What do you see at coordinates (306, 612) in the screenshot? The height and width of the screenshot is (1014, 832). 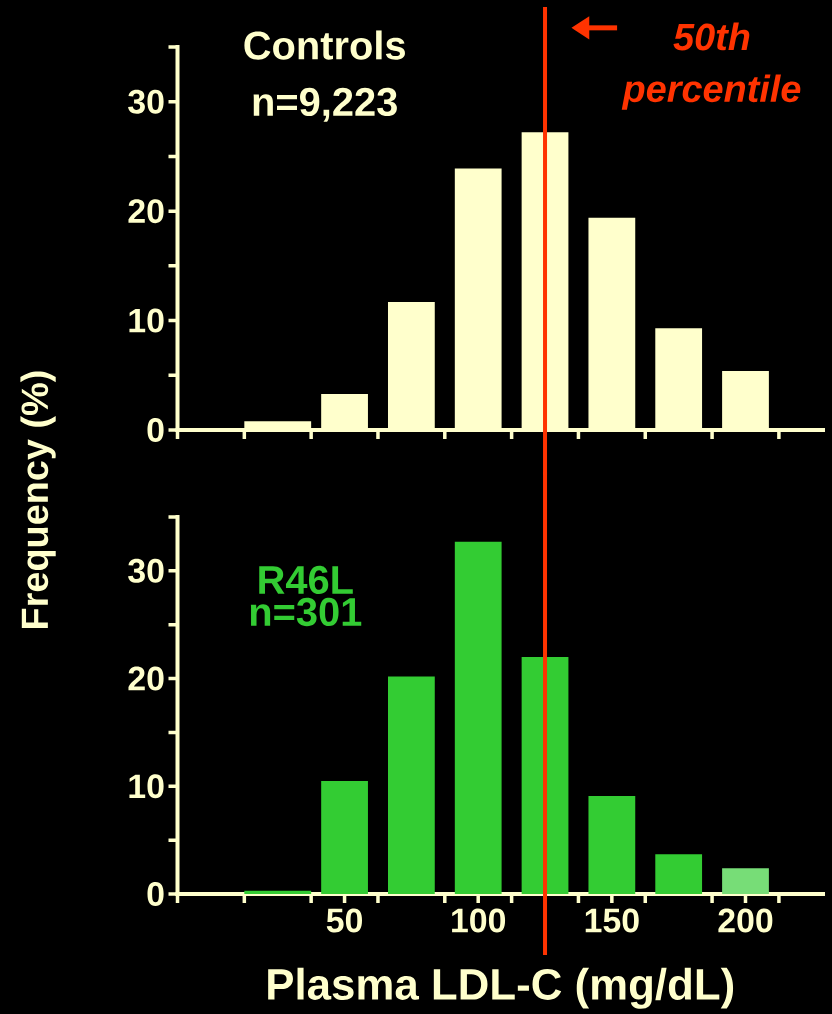 I see `text: n=301` at bounding box center [306, 612].